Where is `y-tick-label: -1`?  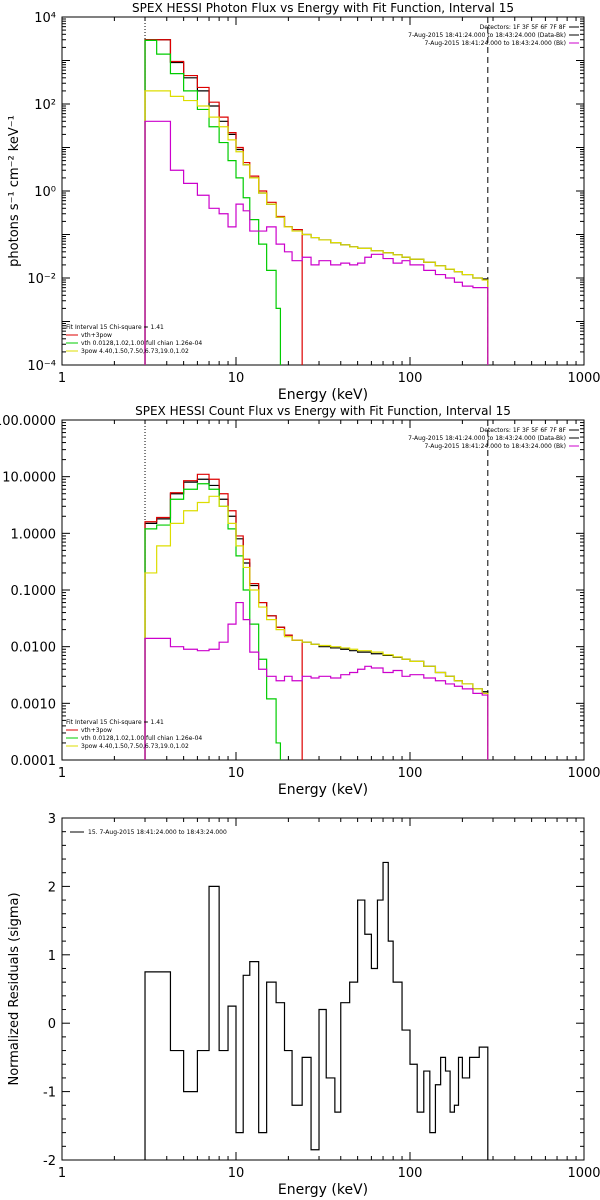
y-tick-label: -1 is located at coordinates (49, 1093).